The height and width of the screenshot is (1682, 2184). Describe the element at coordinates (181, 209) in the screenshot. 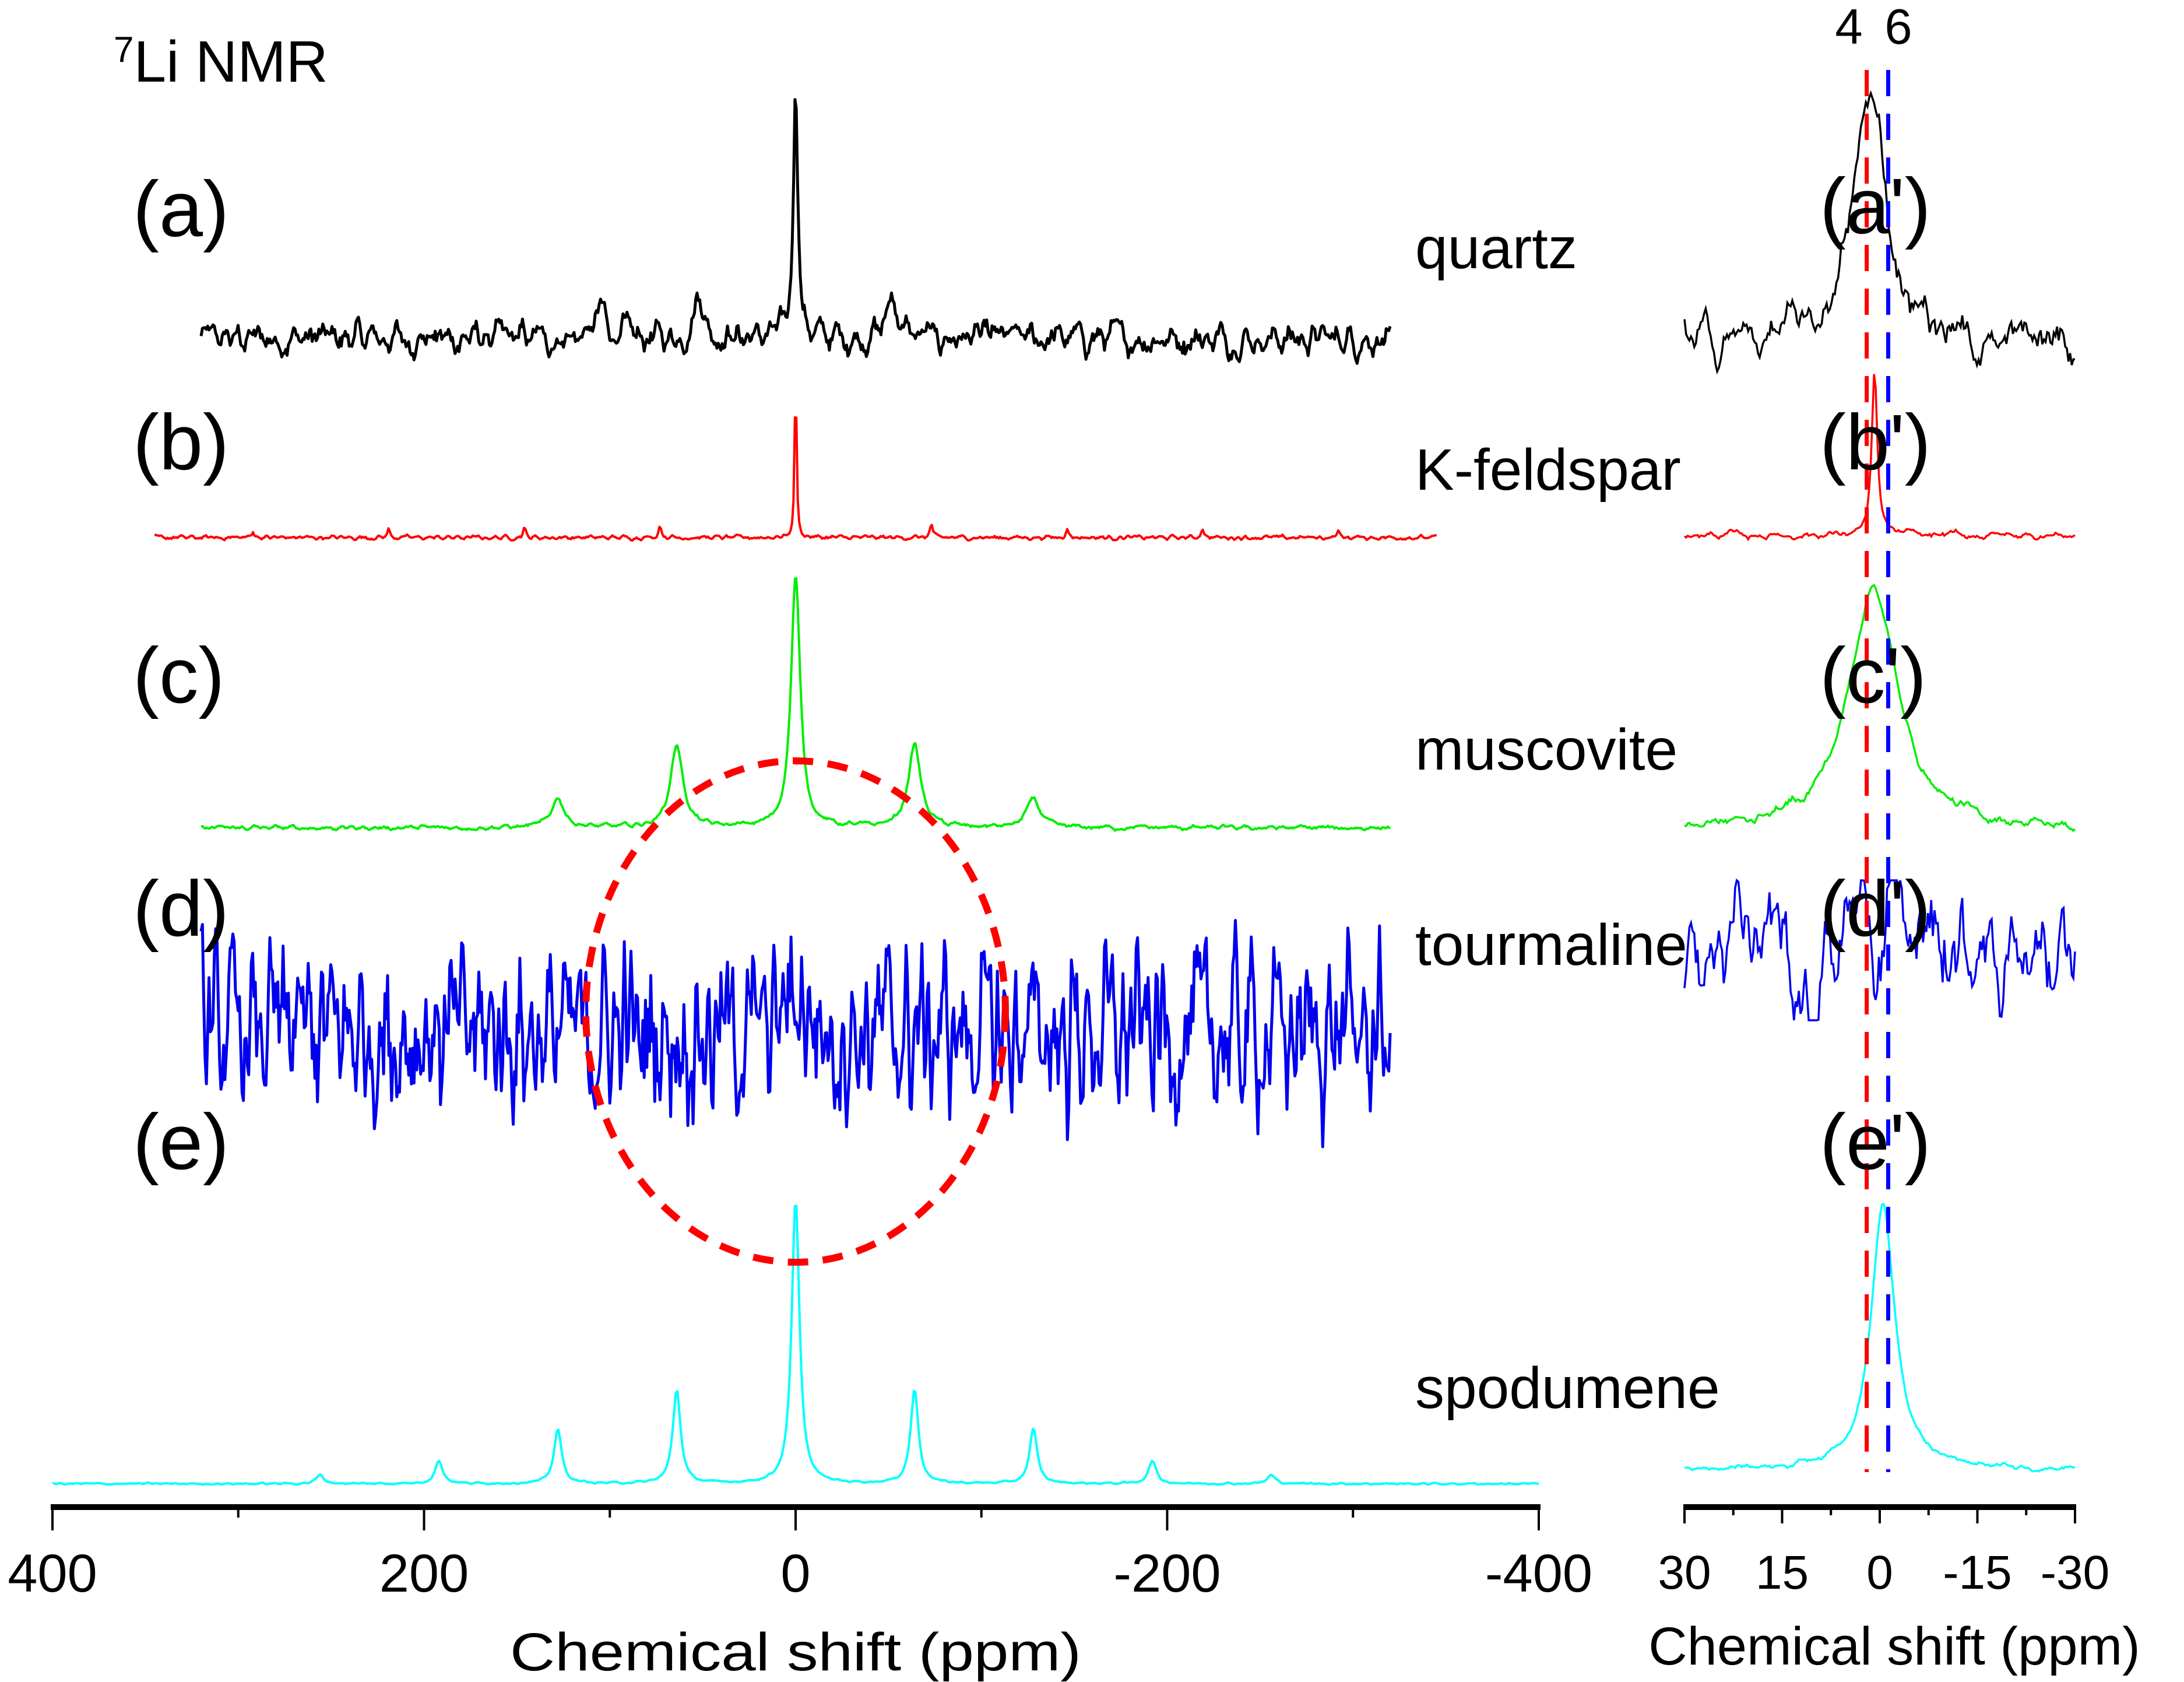

I see `panel-label-a: (a)` at that location.